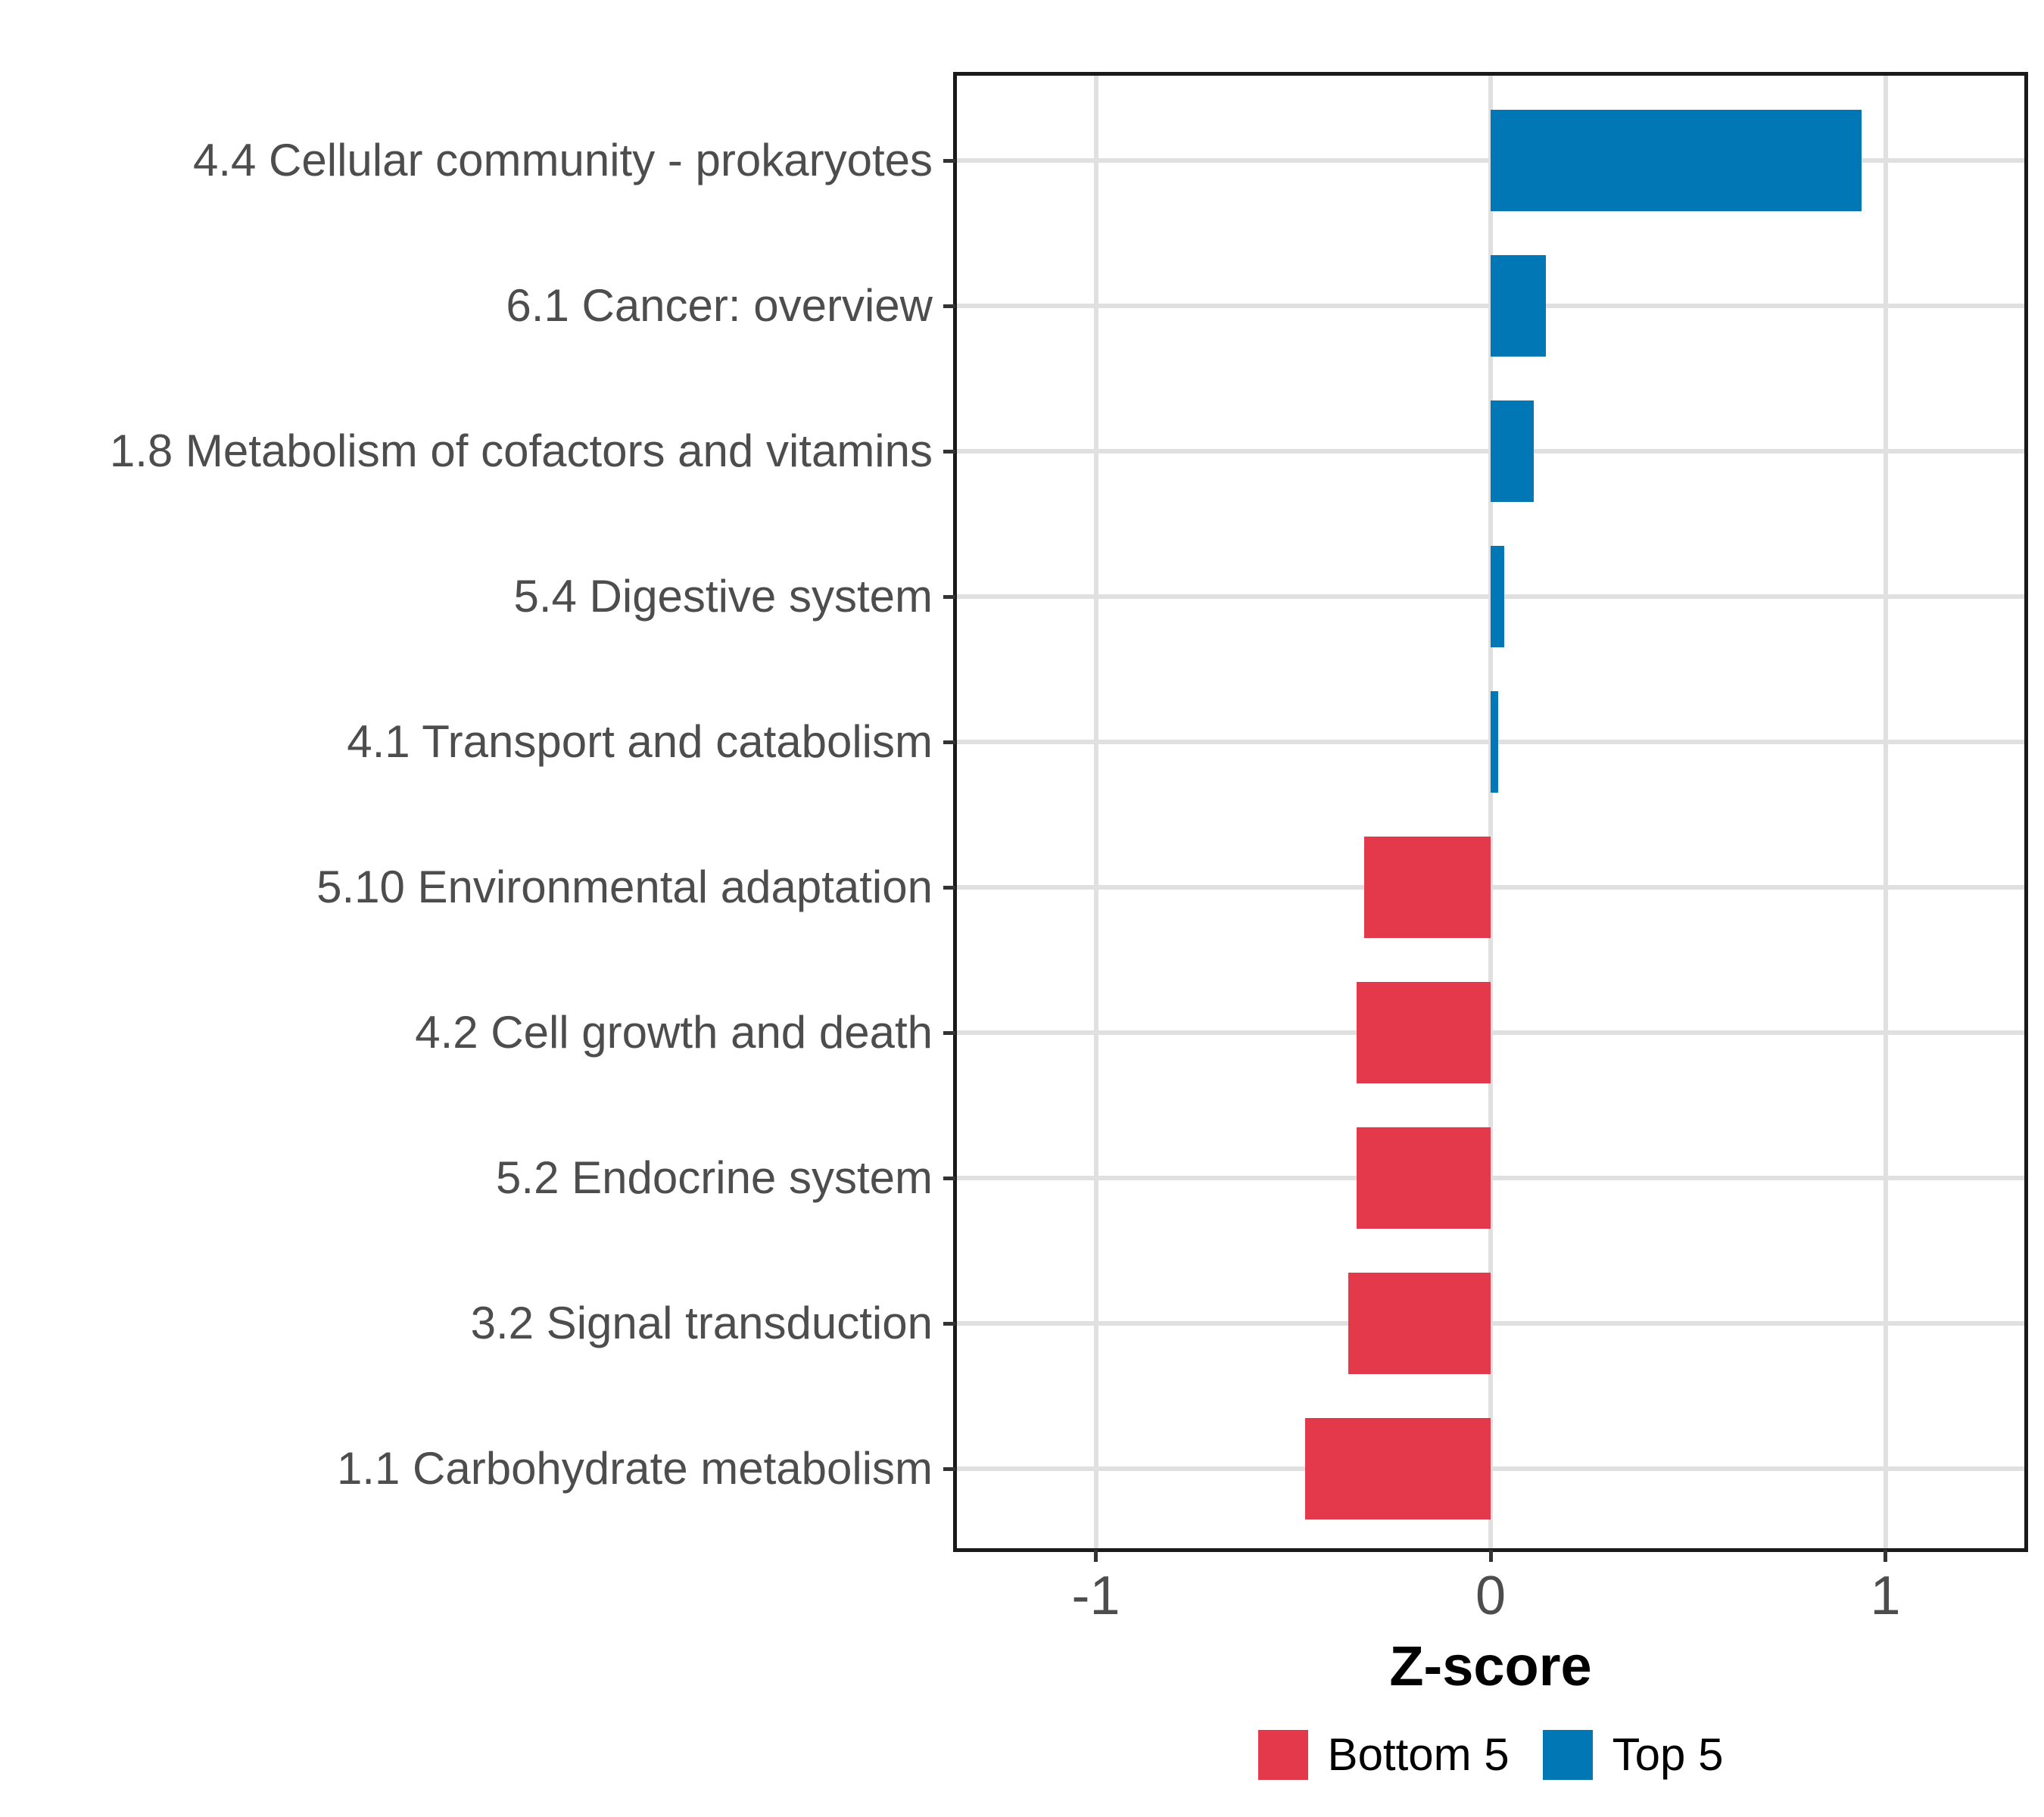 Image resolution: width=2044 pixels, height=1817 pixels. I want to click on category-label: 5.4 Digestive system, so click(723, 596).